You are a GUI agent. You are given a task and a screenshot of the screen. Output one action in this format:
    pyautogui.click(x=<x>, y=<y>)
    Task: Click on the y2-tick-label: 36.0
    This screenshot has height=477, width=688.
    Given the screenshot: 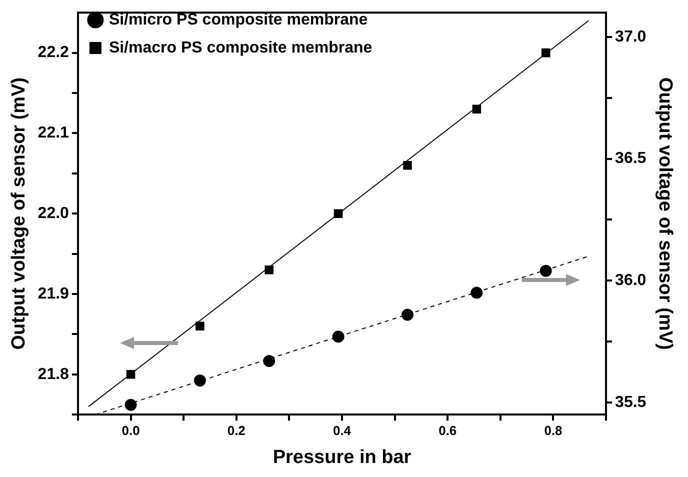 What is the action you would take?
    pyautogui.click(x=630, y=281)
    